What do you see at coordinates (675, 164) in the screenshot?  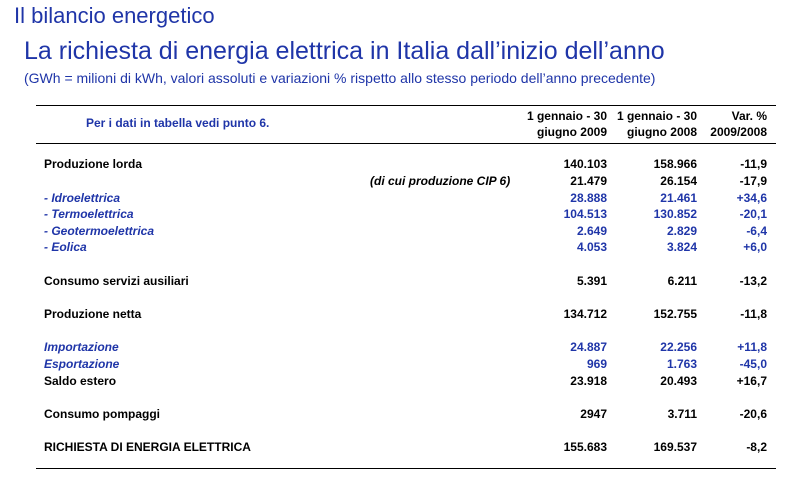 I see `value-2008: 158.966` at bounding box center [675, 164].